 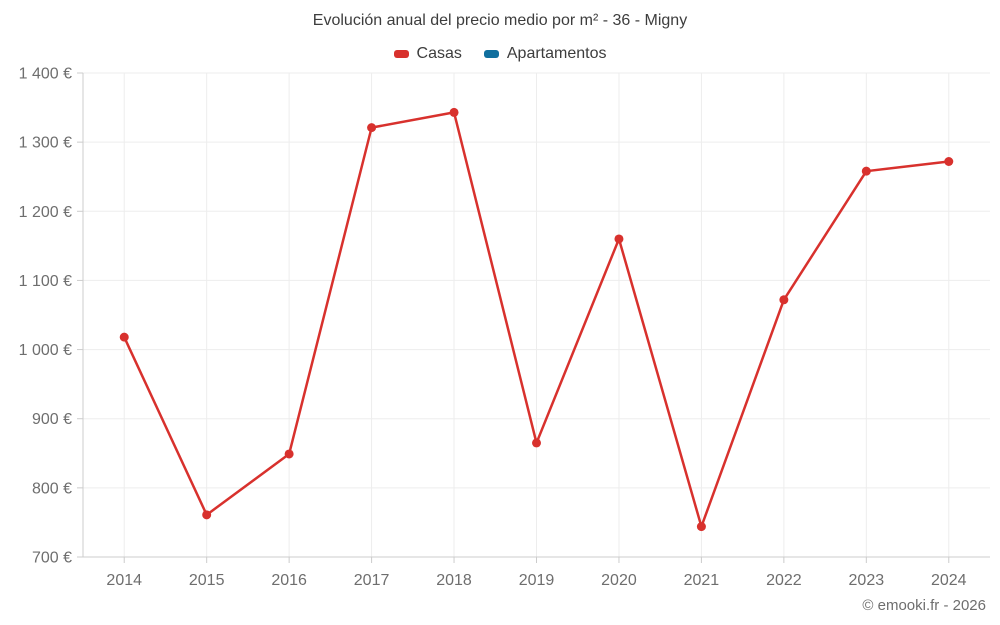 I want to click on svg-text: 2016, so click(x=289, y=580).